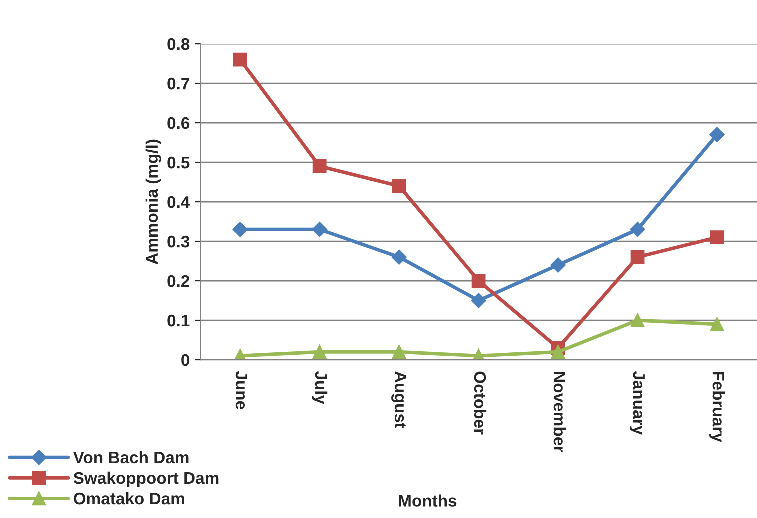 The image size is (757, 518). I want to click on y-tick-label: 0.5, so click(179, 162).